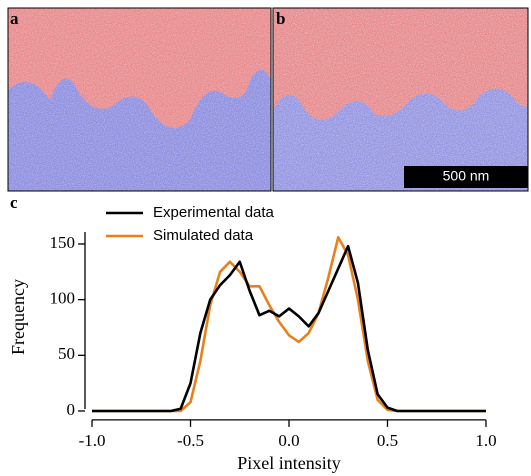 The height and width of the screenshot is (476, 531). I want to click on scale-bar-label: 500 nm, so click(466, 176).